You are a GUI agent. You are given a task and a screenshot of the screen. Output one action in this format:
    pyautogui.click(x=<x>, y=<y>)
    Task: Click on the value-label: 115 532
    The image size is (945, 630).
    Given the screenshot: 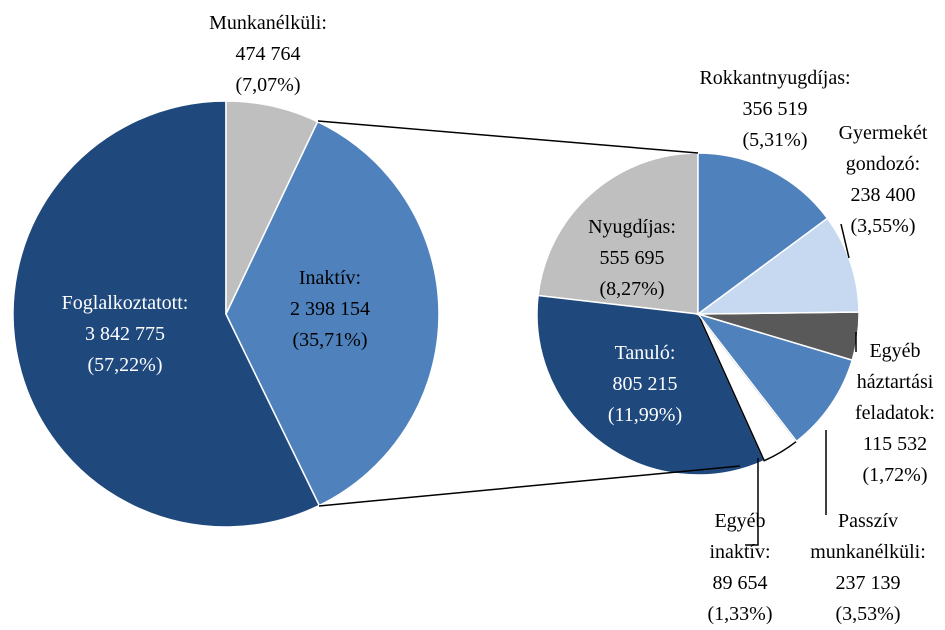 What is the action you would take?
    pyautogui.click(x=895, y=444)
    